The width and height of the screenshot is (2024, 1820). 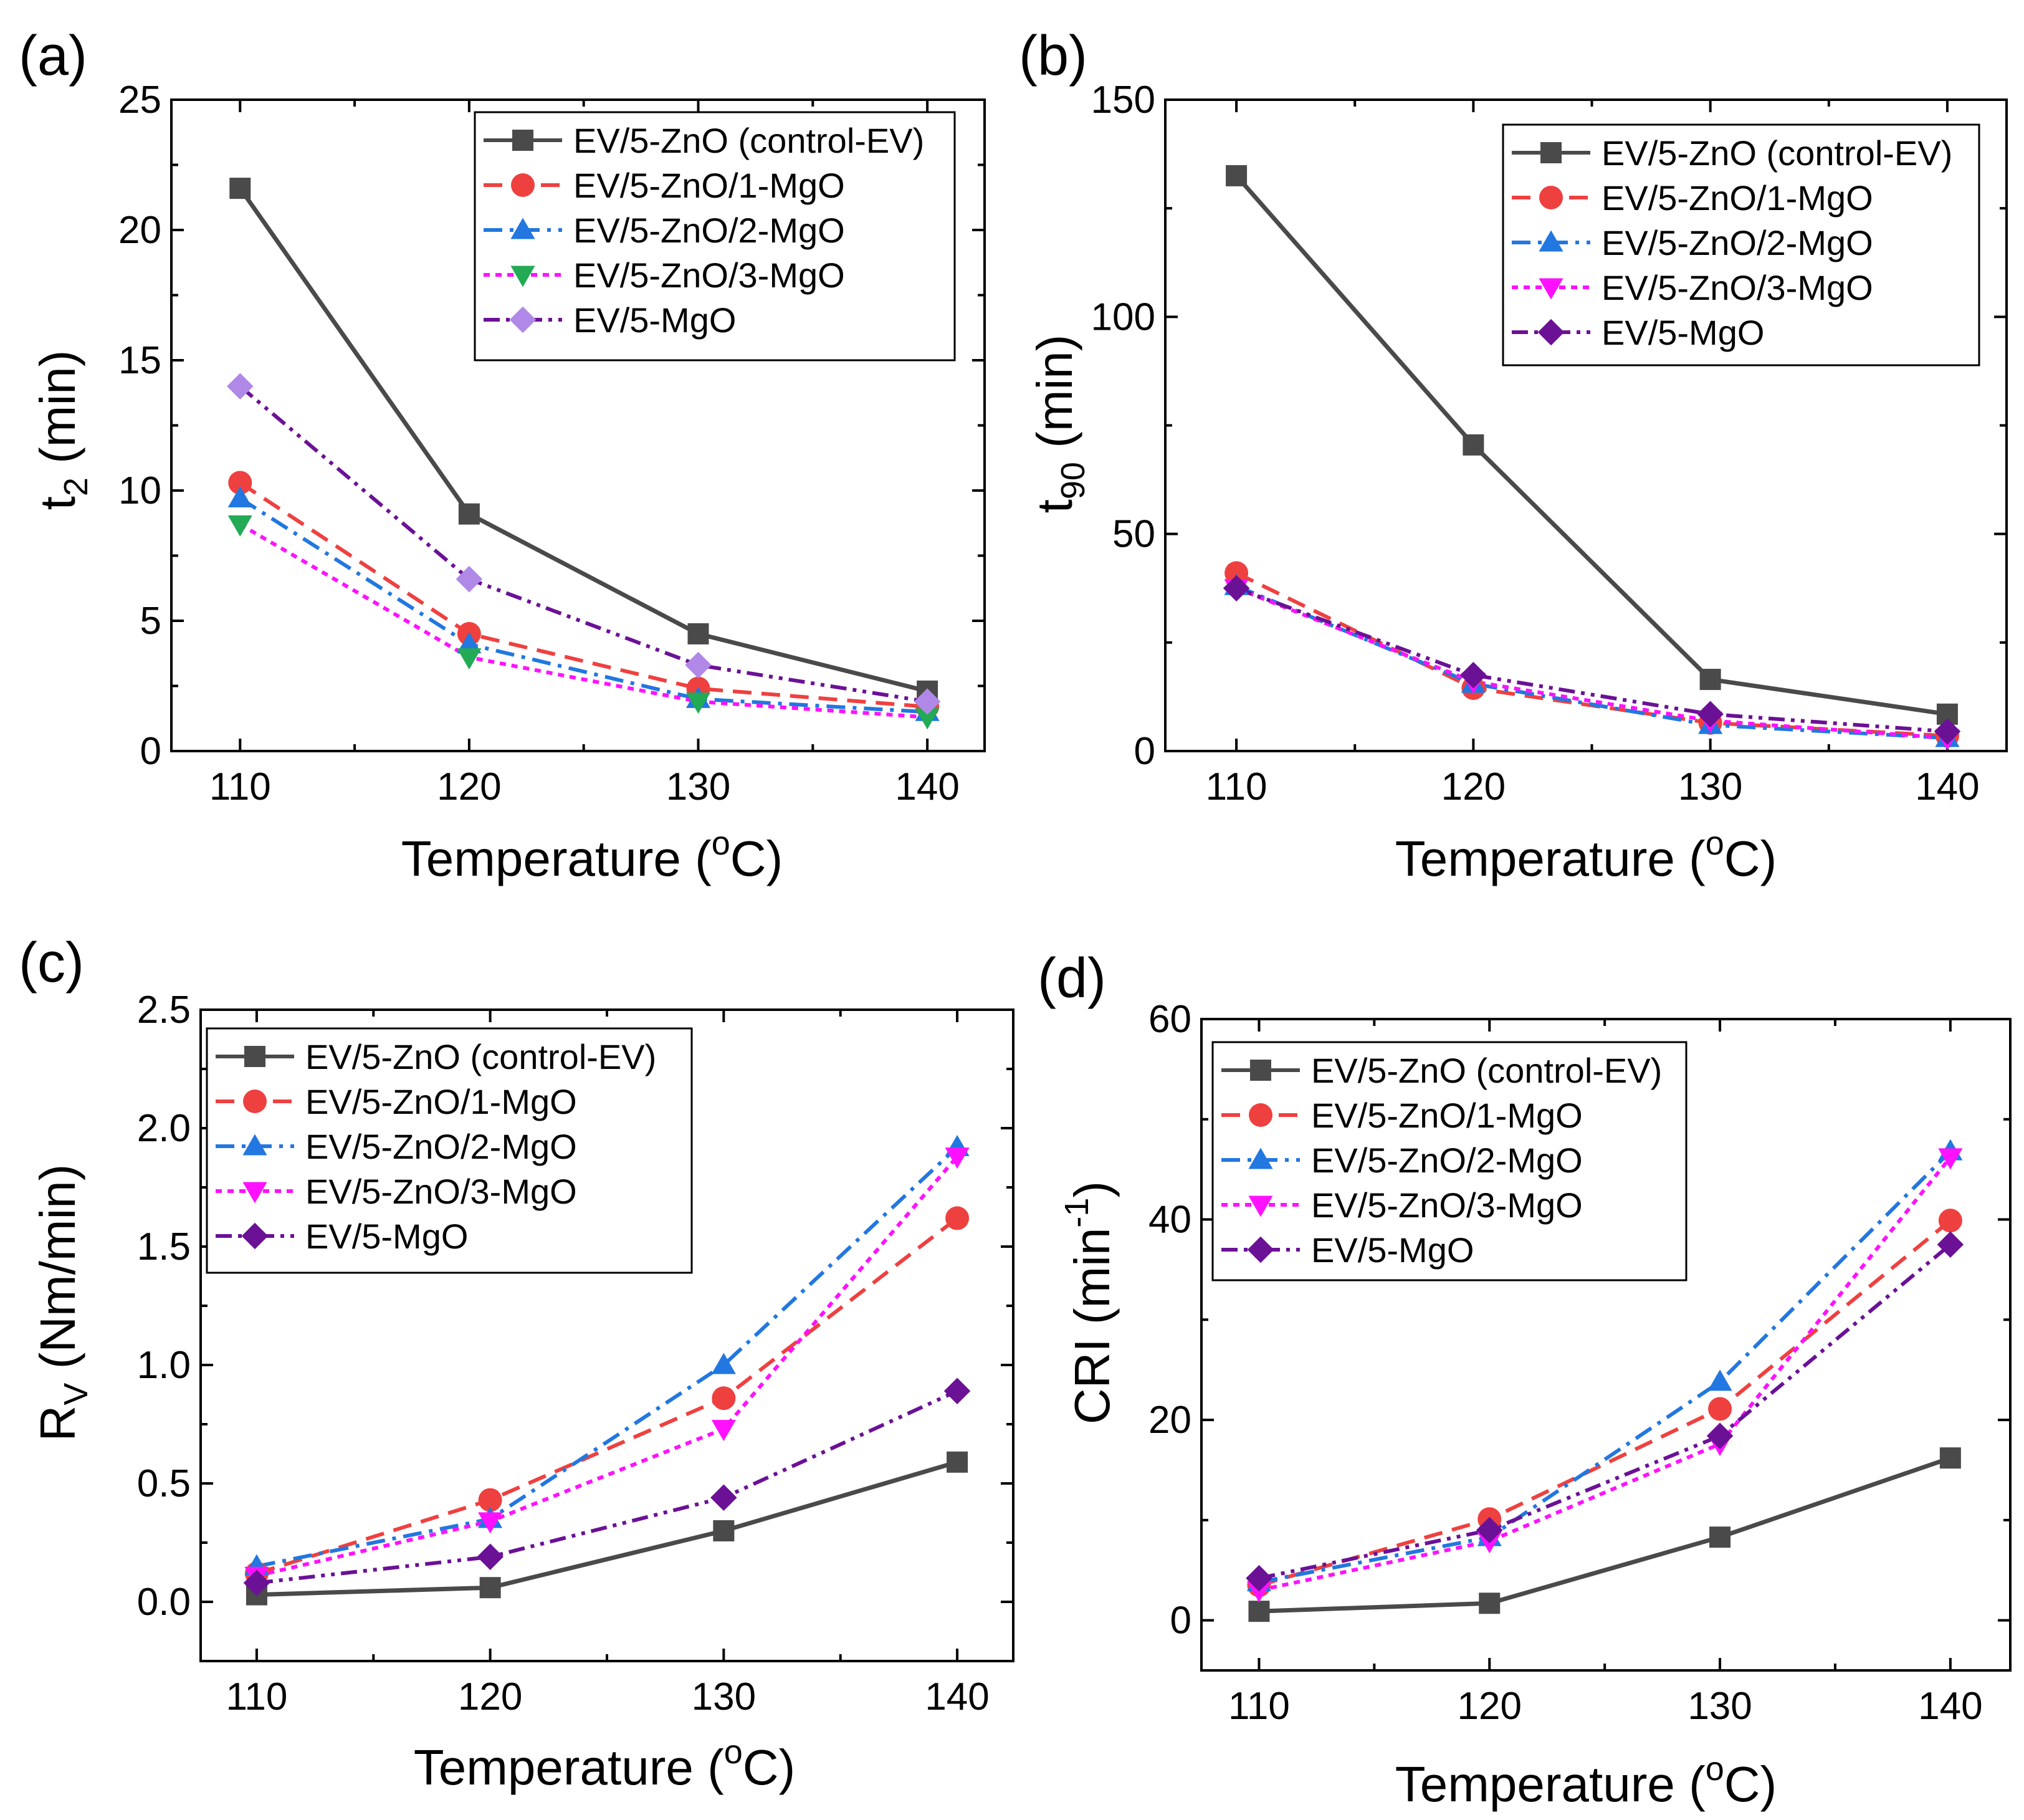 I want to click on y-tick-label: 50, so click(x=1133, y=535).